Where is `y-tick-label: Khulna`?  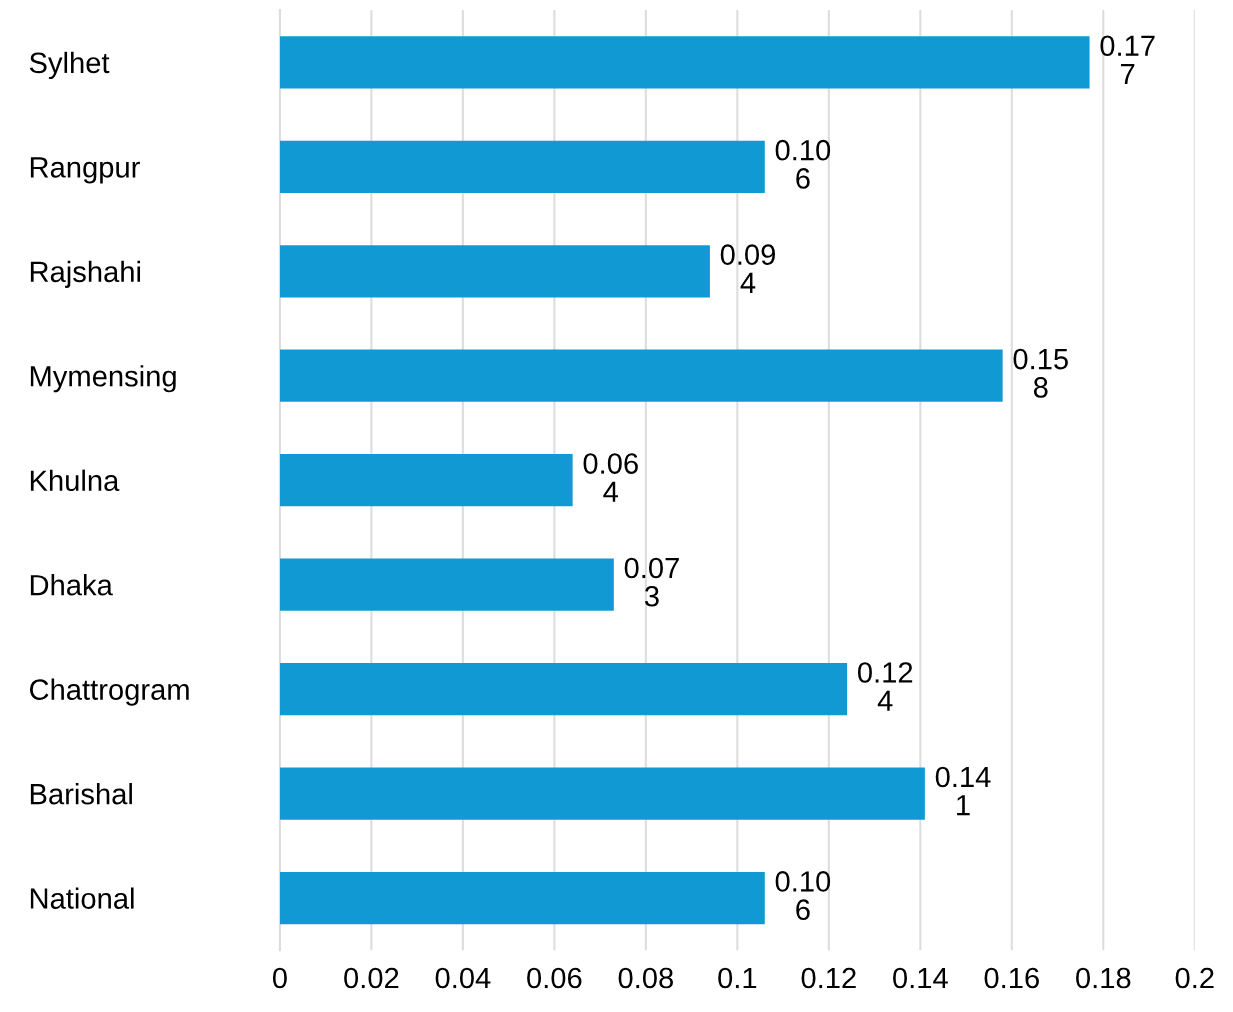
y-tick-label: Khulna is located at coordinates (75, 480).